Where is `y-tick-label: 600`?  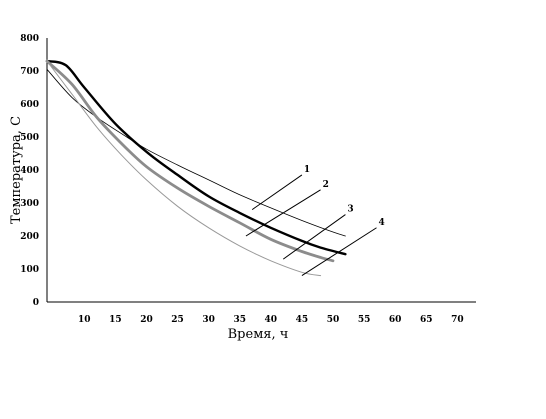
y-tick-label: 600 is located at coordinates (29, 105).